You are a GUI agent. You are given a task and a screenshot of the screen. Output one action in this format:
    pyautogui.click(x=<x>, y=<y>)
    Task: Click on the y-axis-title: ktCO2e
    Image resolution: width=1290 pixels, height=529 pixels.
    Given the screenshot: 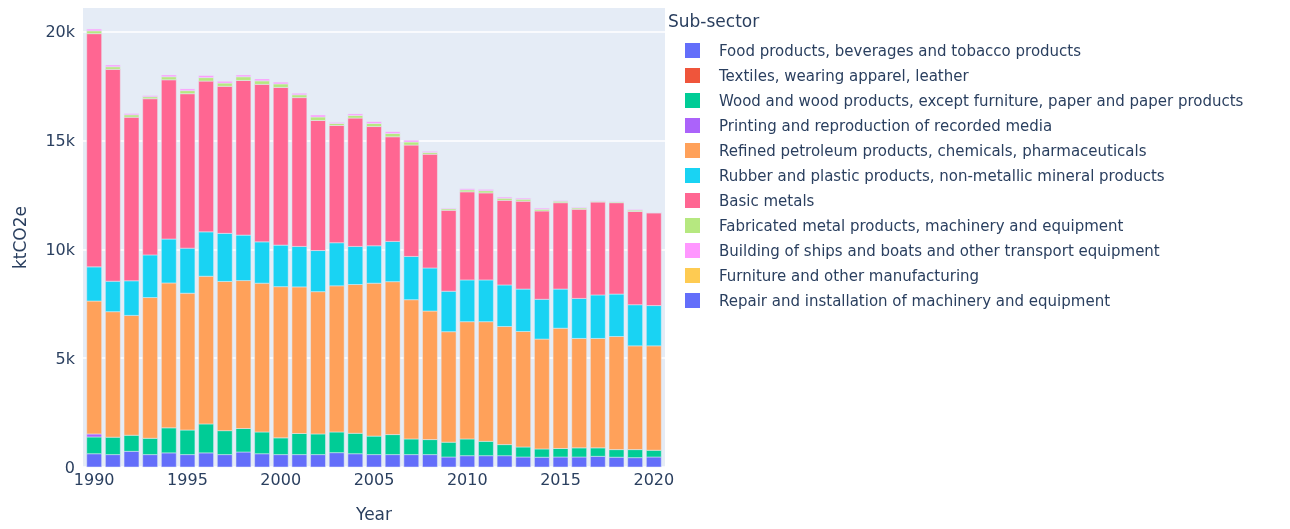 What is the action you would take?
    pyautogui.click(x=19, y=237)
    